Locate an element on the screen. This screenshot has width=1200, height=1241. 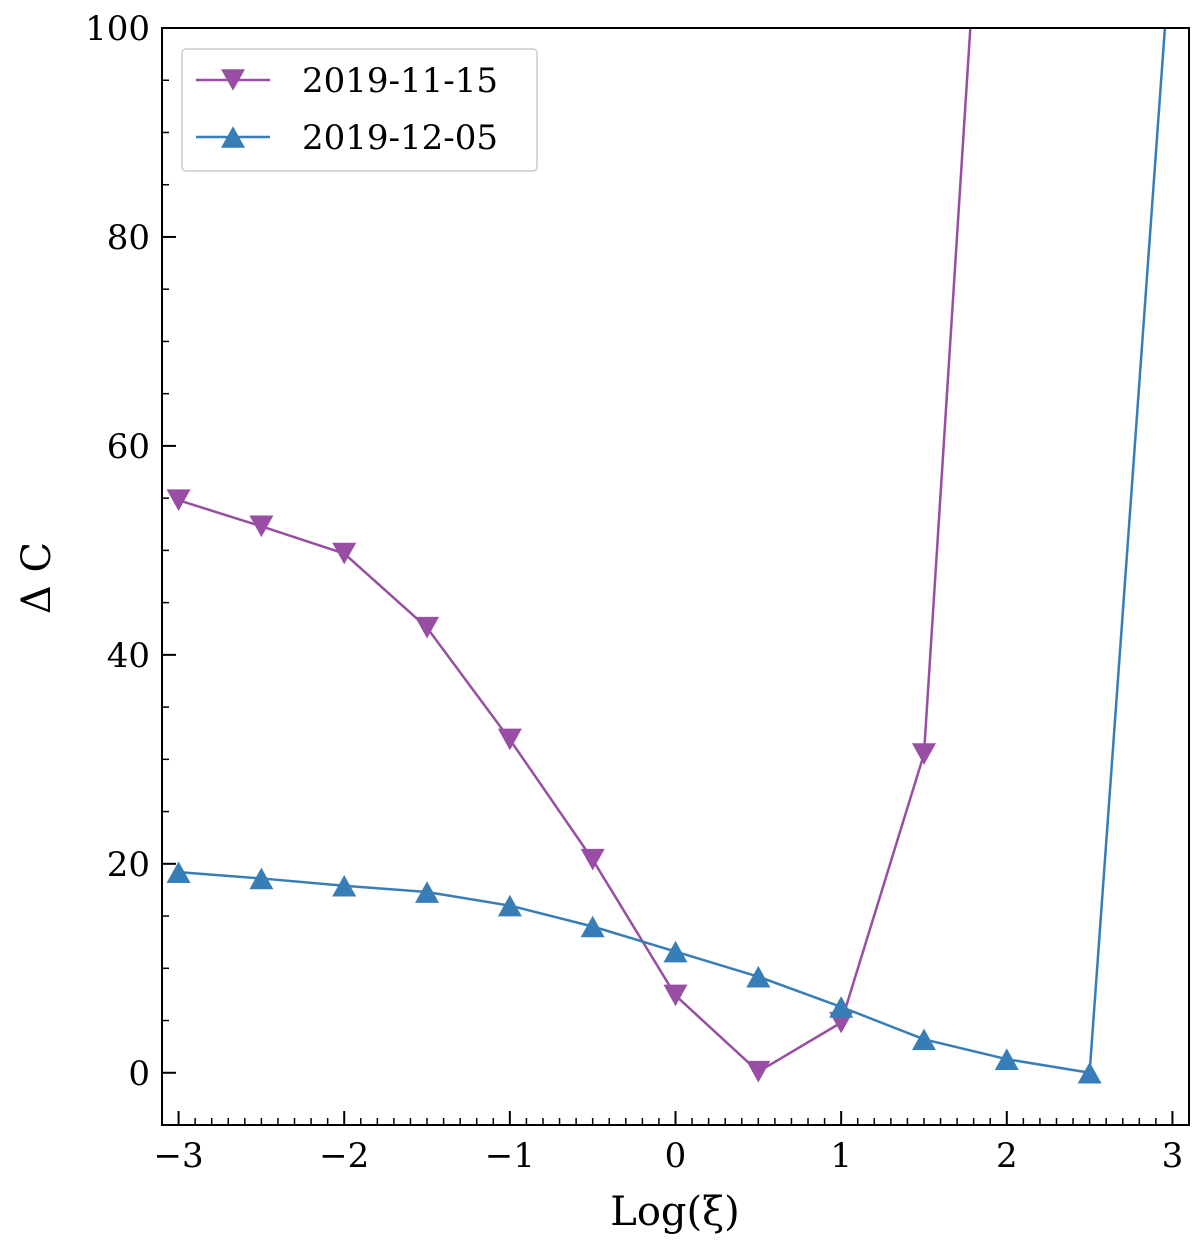
x-tick-label: 0 is located at coordinates (676, 1156).